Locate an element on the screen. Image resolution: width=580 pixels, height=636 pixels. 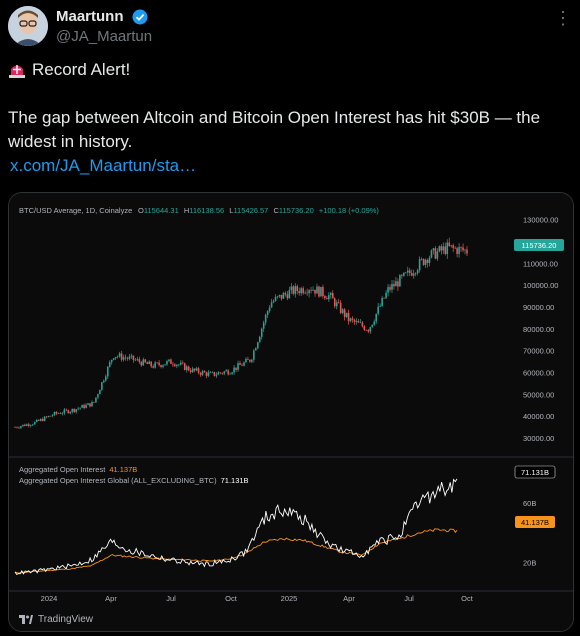
alert-line: Record Alert! is located at coordinates (288, 70).